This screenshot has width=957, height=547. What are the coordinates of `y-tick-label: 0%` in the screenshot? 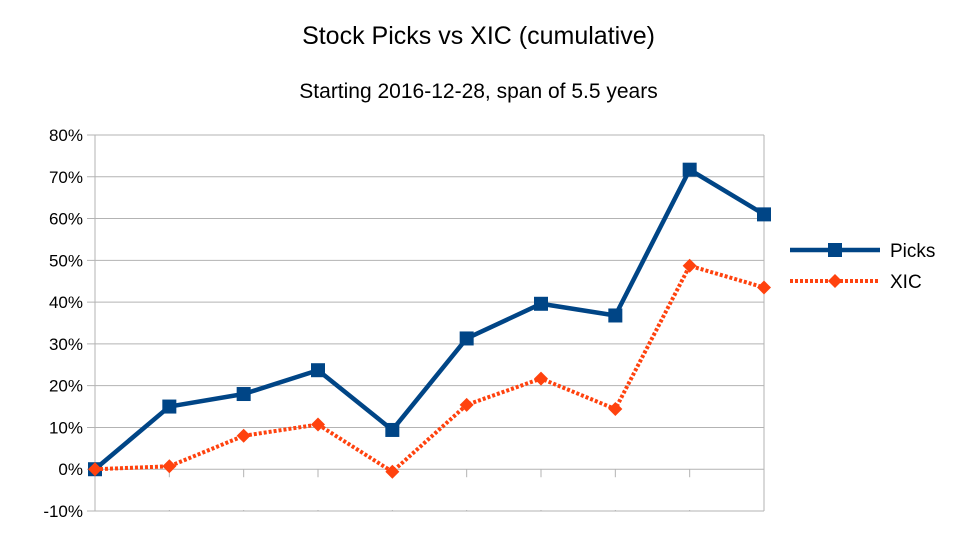 It's located at (70, 469).